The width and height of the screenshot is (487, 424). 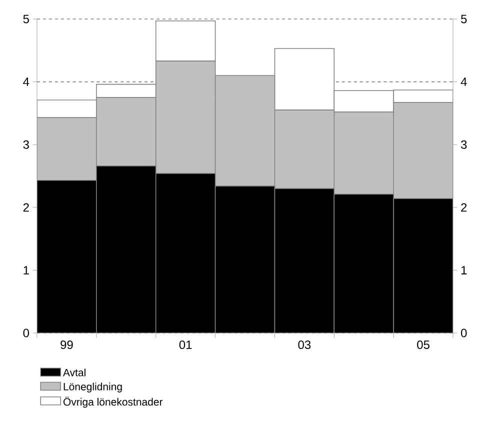 I want to click on y-tick-label: 3, so click(x=26, y=144).